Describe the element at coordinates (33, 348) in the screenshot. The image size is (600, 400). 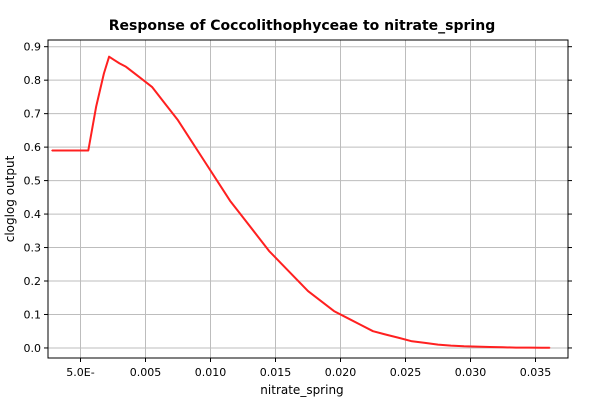
I see `y-tick-label: 0.0` at that location.